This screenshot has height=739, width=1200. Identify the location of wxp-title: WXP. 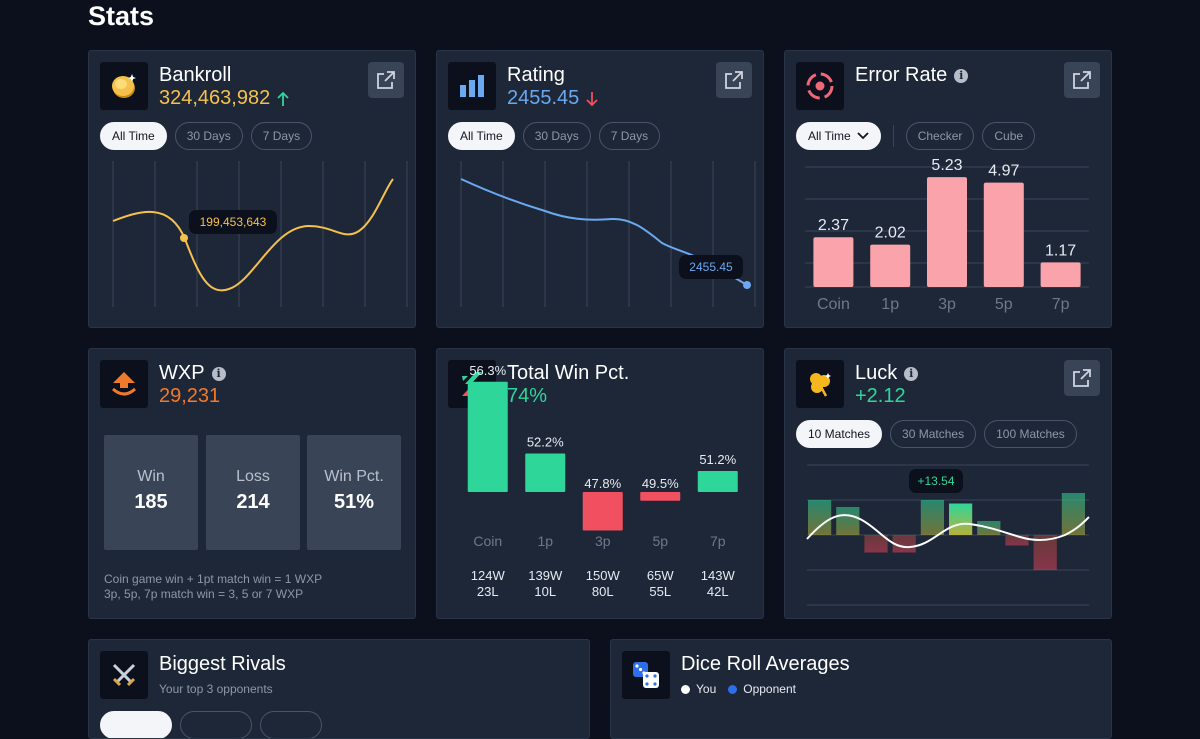
(182, 373).